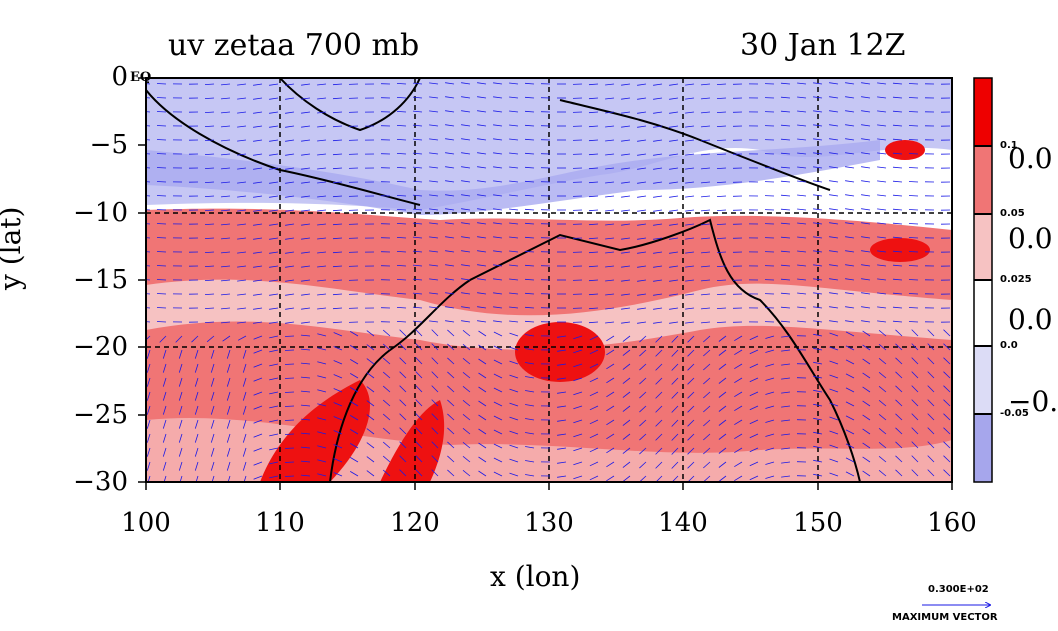 The image size is (1058, 631). I want to click on y-axis-title: y (lat), so click(13, 248).